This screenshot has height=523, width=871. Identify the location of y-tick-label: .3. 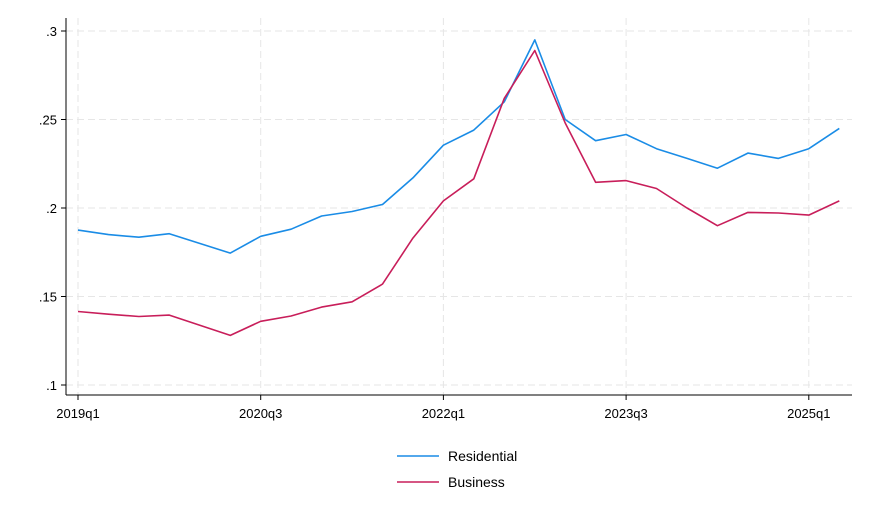
(51, 31).